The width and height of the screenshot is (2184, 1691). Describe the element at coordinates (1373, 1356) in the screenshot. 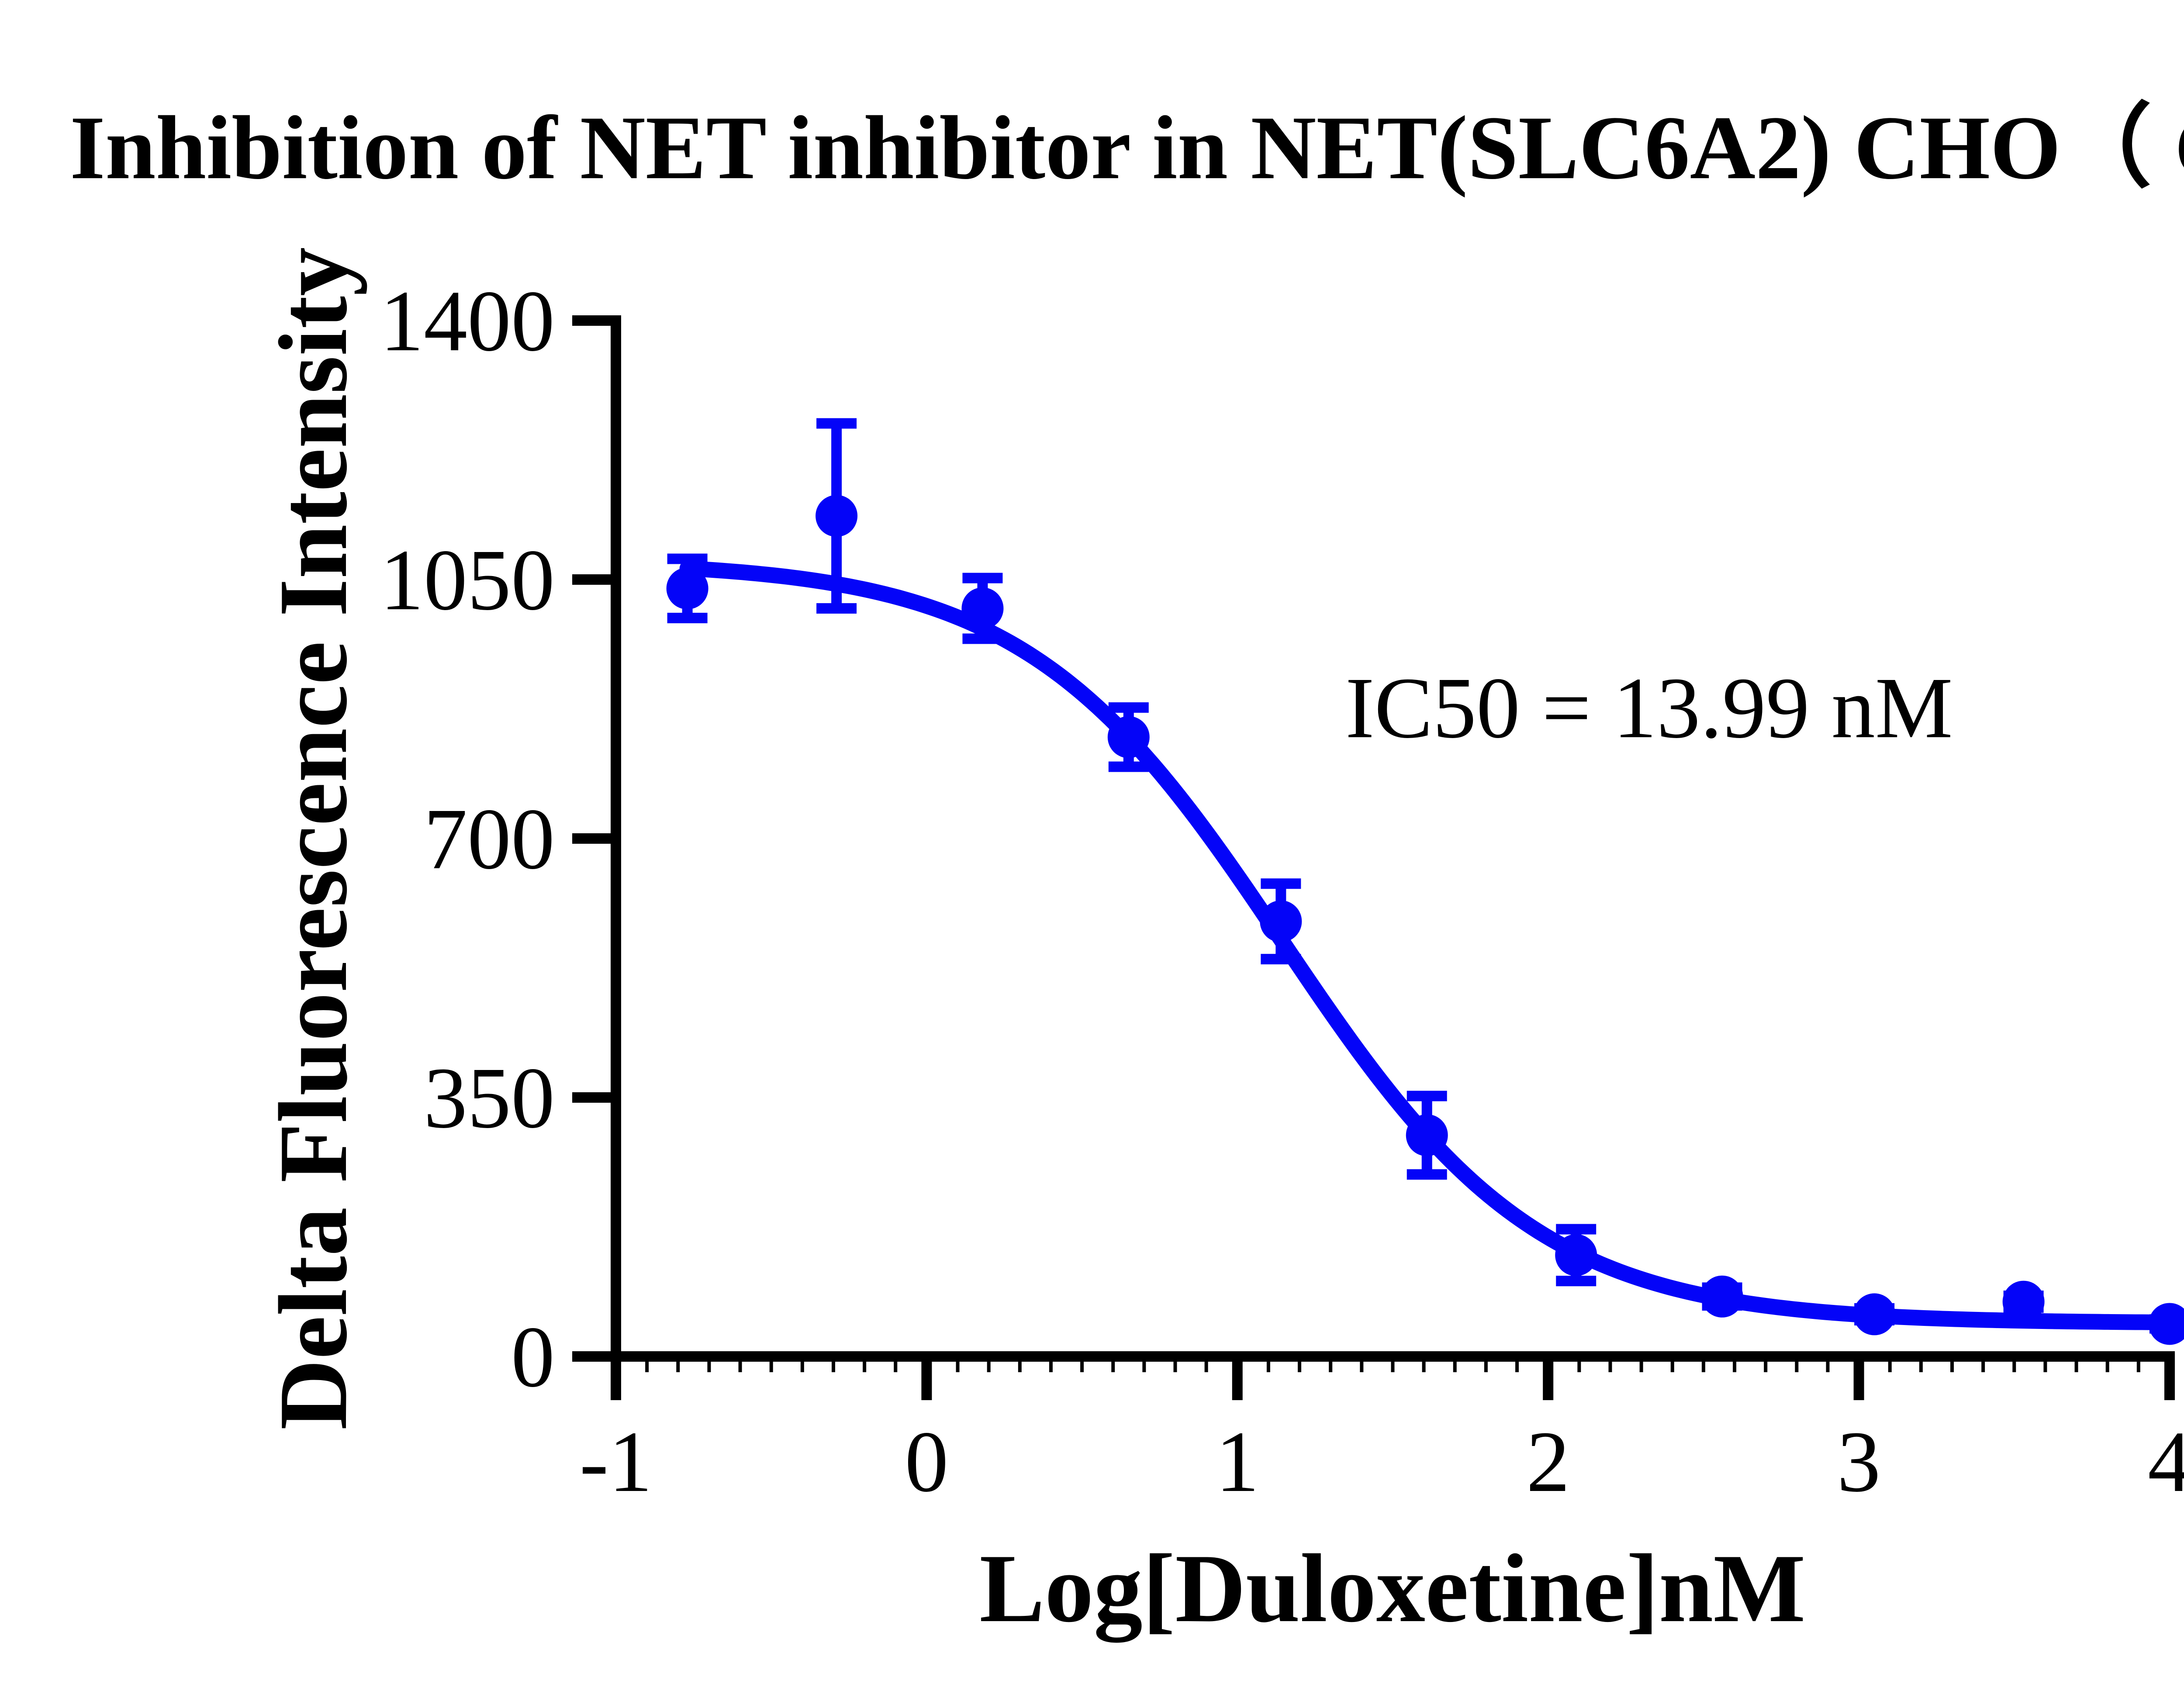

I see `x-axis-line` at that location.